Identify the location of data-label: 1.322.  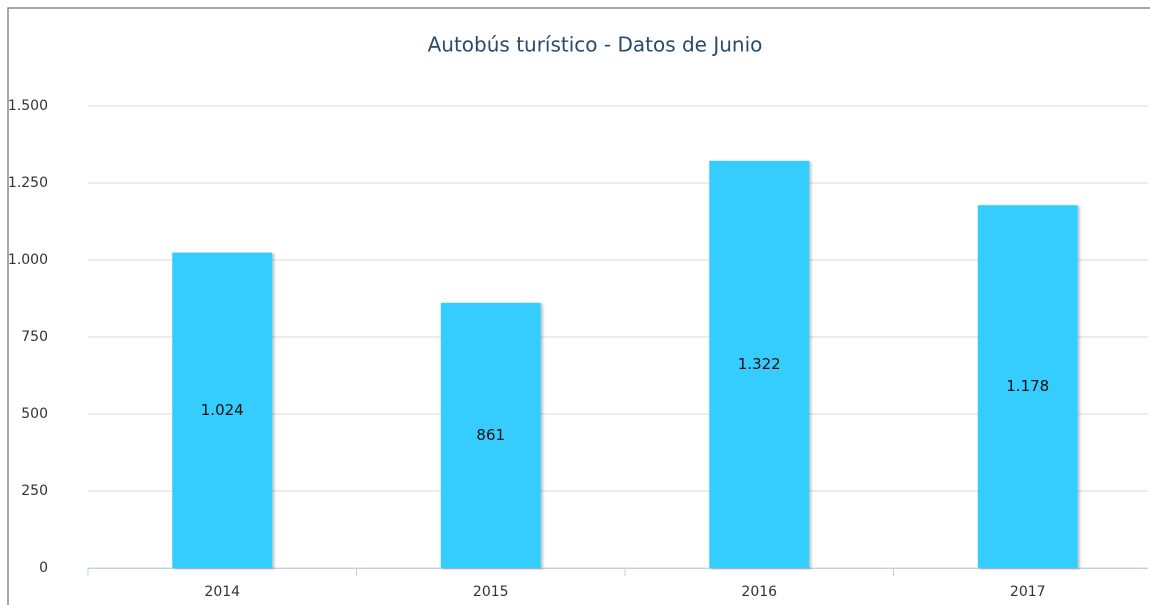
(759, 364).